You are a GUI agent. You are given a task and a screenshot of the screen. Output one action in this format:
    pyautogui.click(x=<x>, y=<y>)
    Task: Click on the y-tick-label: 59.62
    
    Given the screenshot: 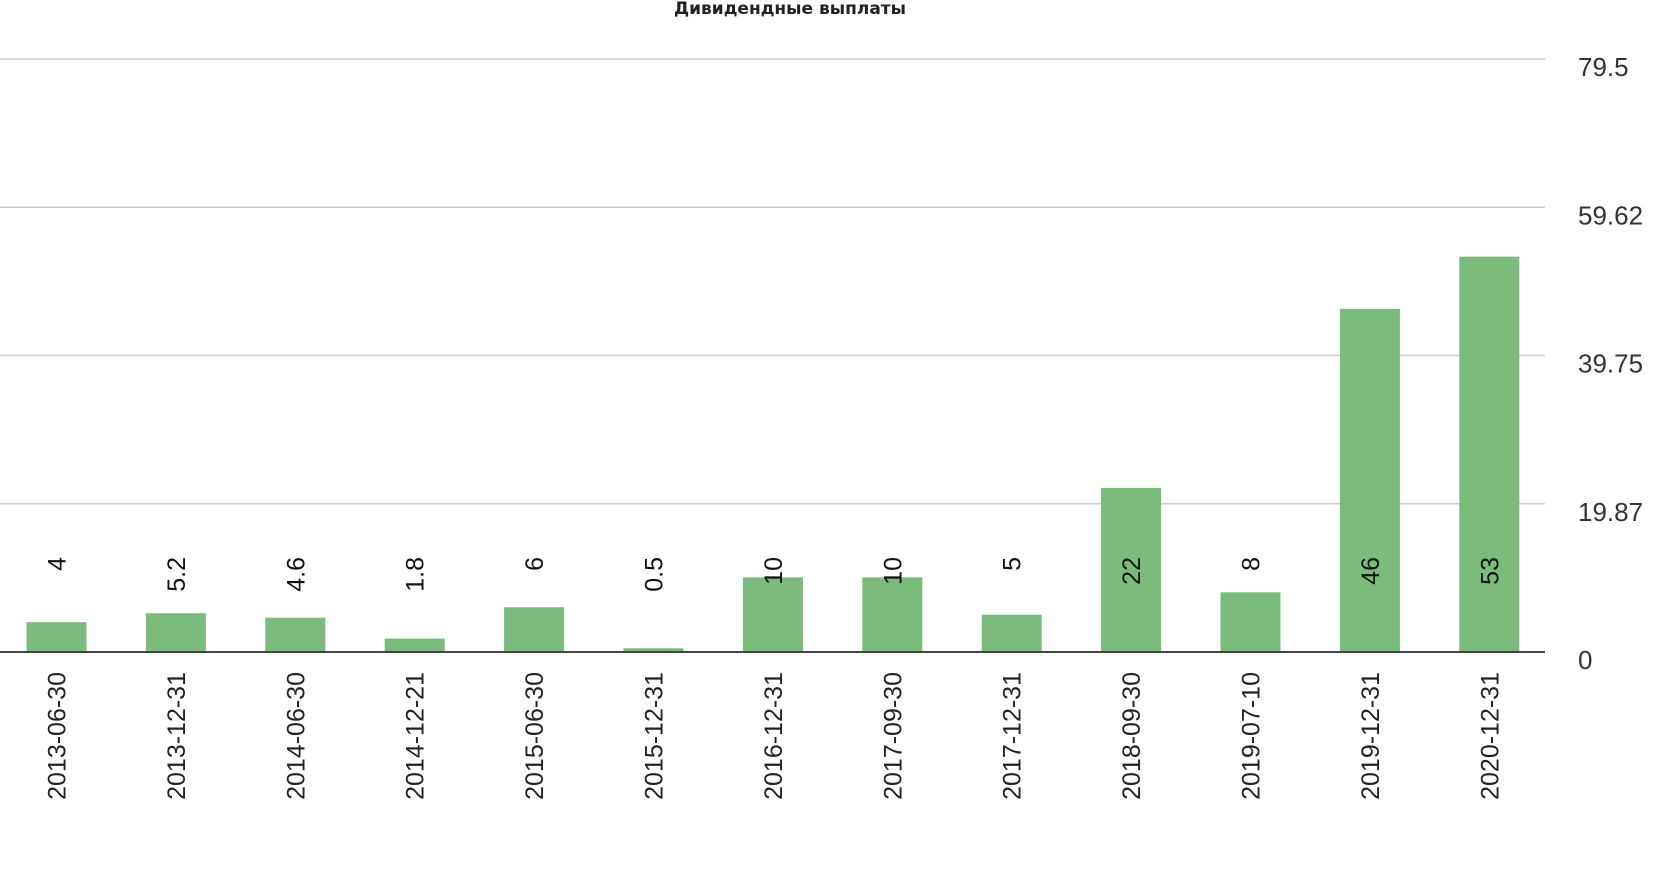 What is the action you would take?
    pyautogui.click(x=1610, y=215)
    